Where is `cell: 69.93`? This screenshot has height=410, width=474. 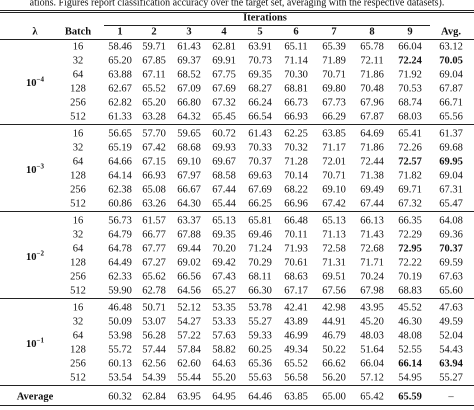 cell: 69.93 is located at coordinates (224, 148).